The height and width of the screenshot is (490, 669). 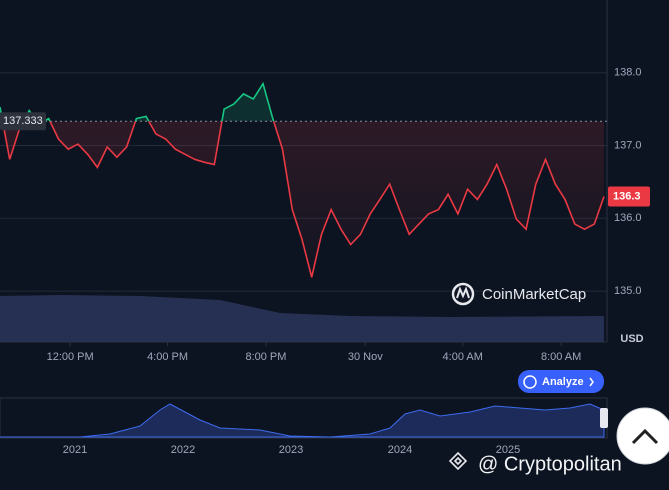 What do you see at coordinates (365, 357) in the screenshot?
I see `x-tick-label: 30 Nov` at bounding box center [365, 357].